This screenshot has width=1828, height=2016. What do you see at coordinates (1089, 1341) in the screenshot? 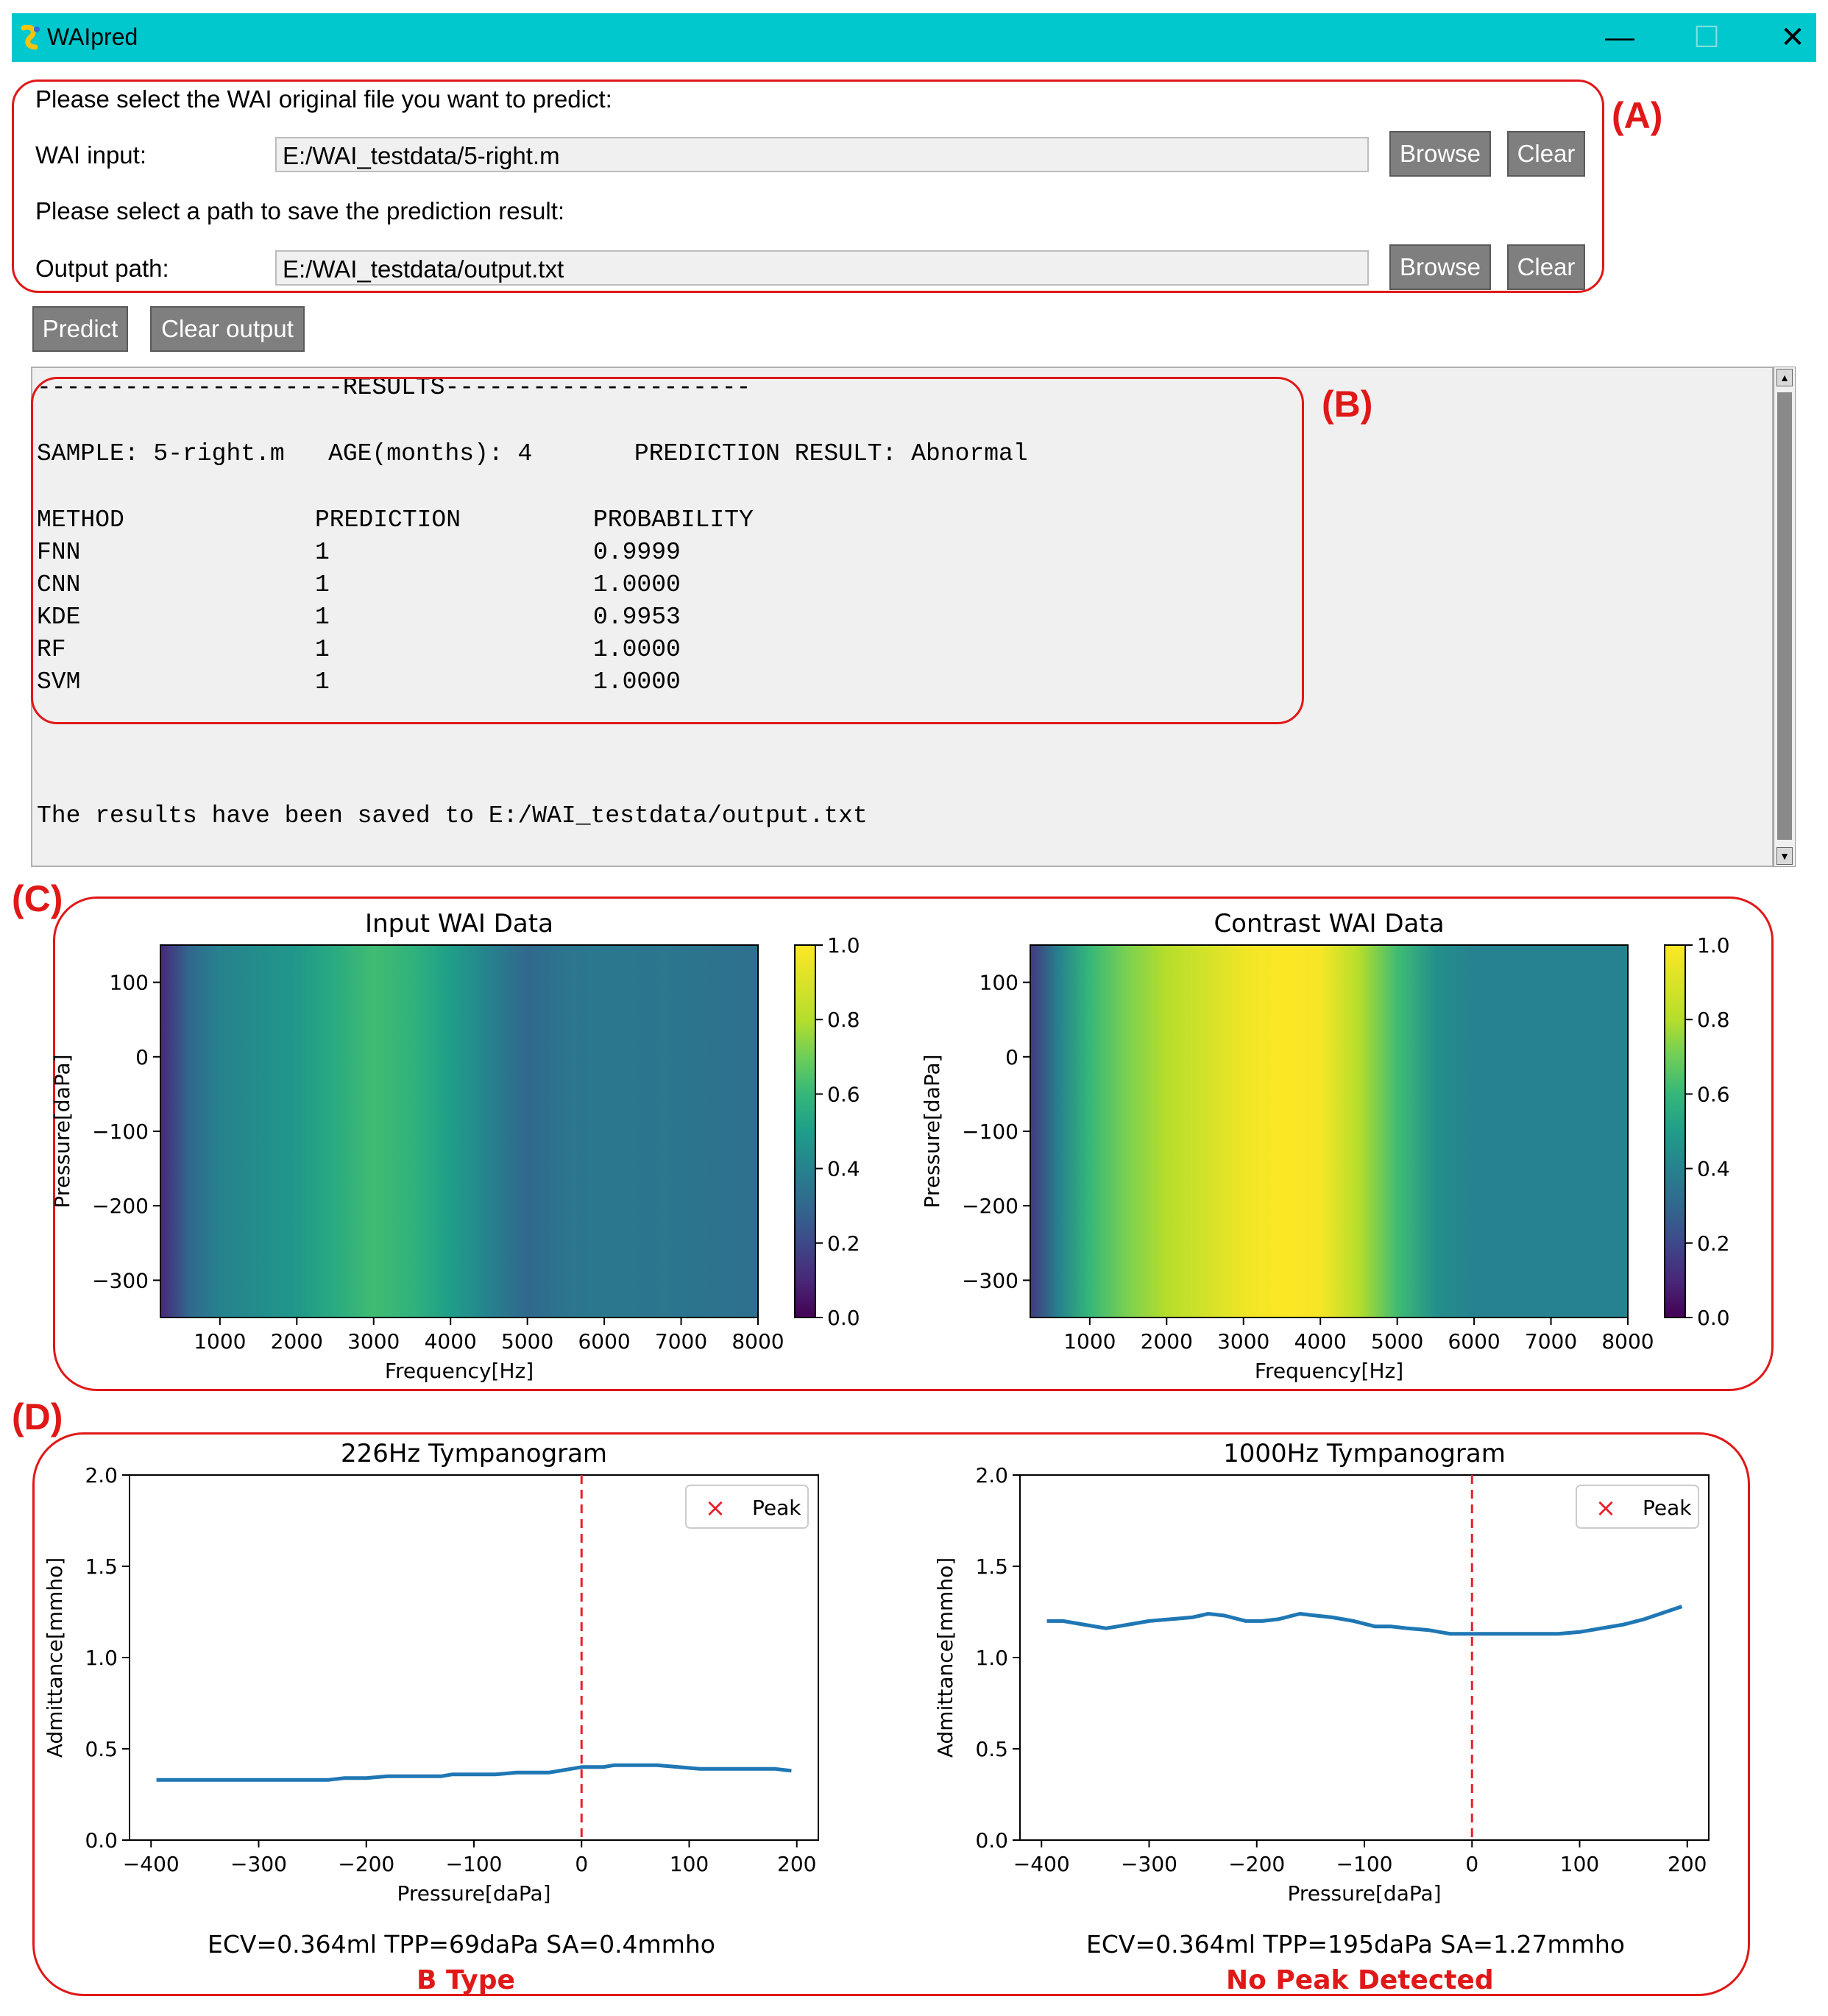
I see `heatmap-xtick-label-1-0: 1000` at bounding box center [1089, 1341].